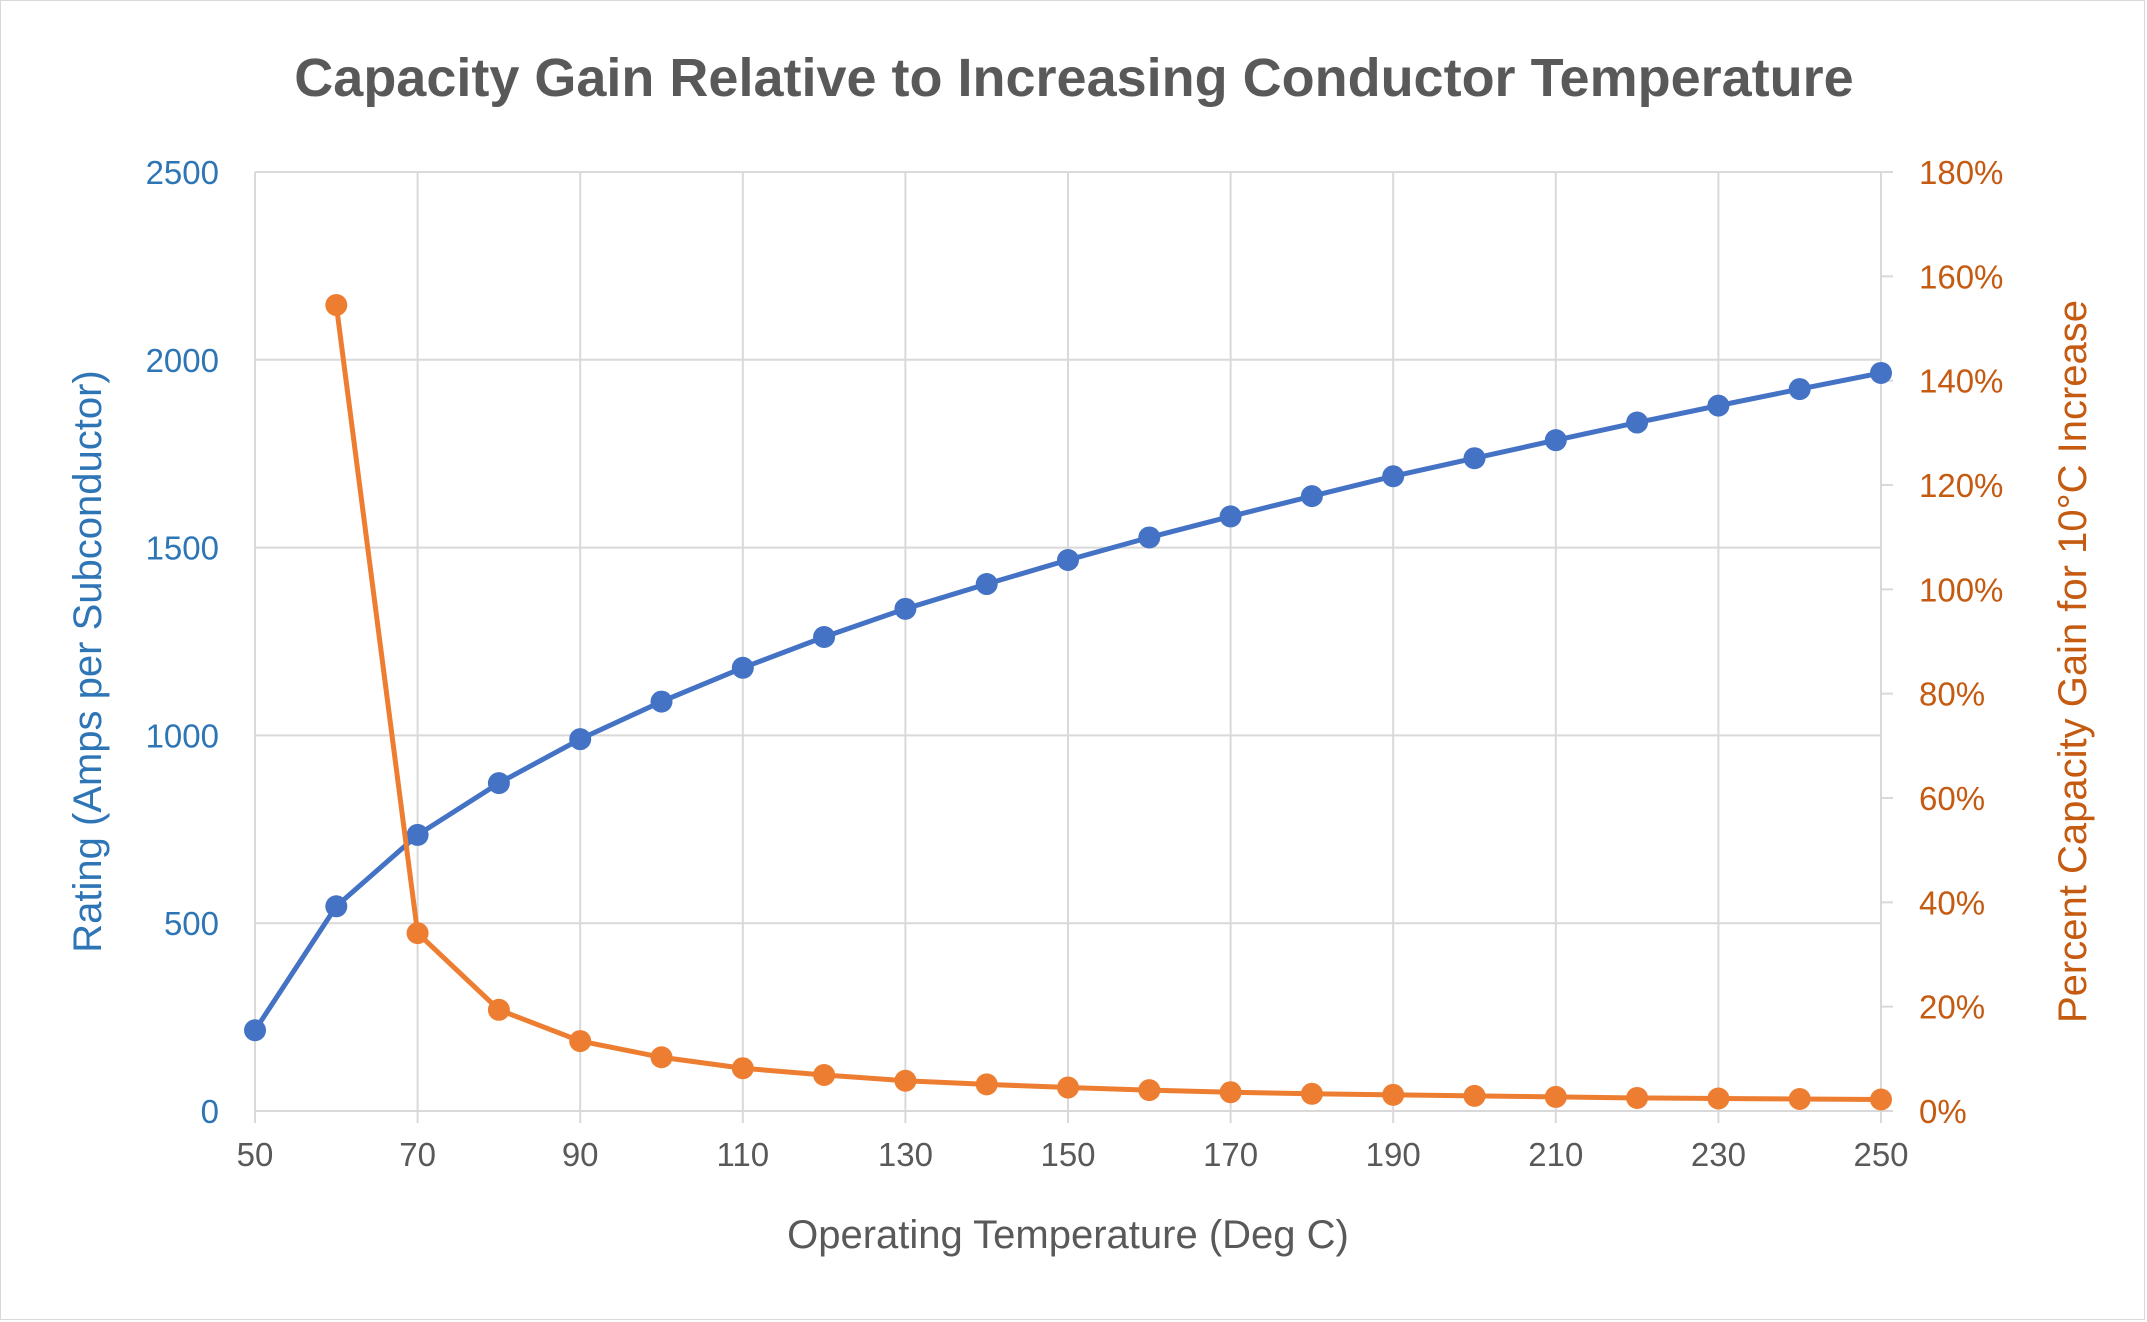  I want to click on x-tick-label: 230, so click(1718, 1154).